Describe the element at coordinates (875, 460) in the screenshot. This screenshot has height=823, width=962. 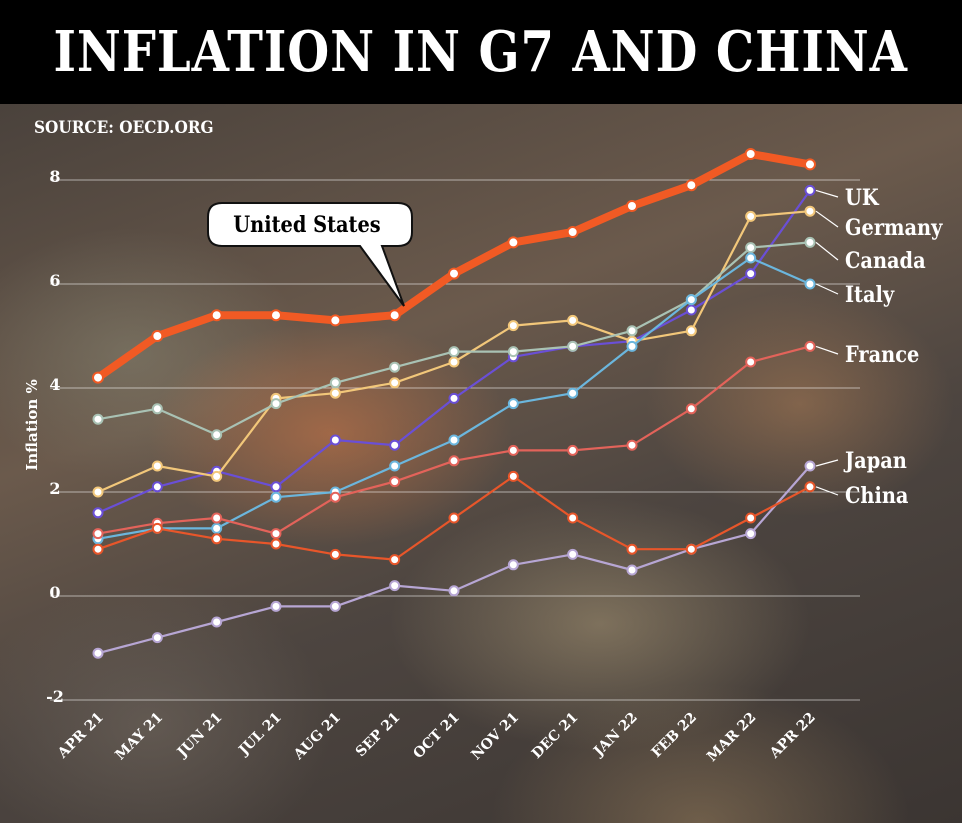
I see `series-label-japan: Japan` at that location.